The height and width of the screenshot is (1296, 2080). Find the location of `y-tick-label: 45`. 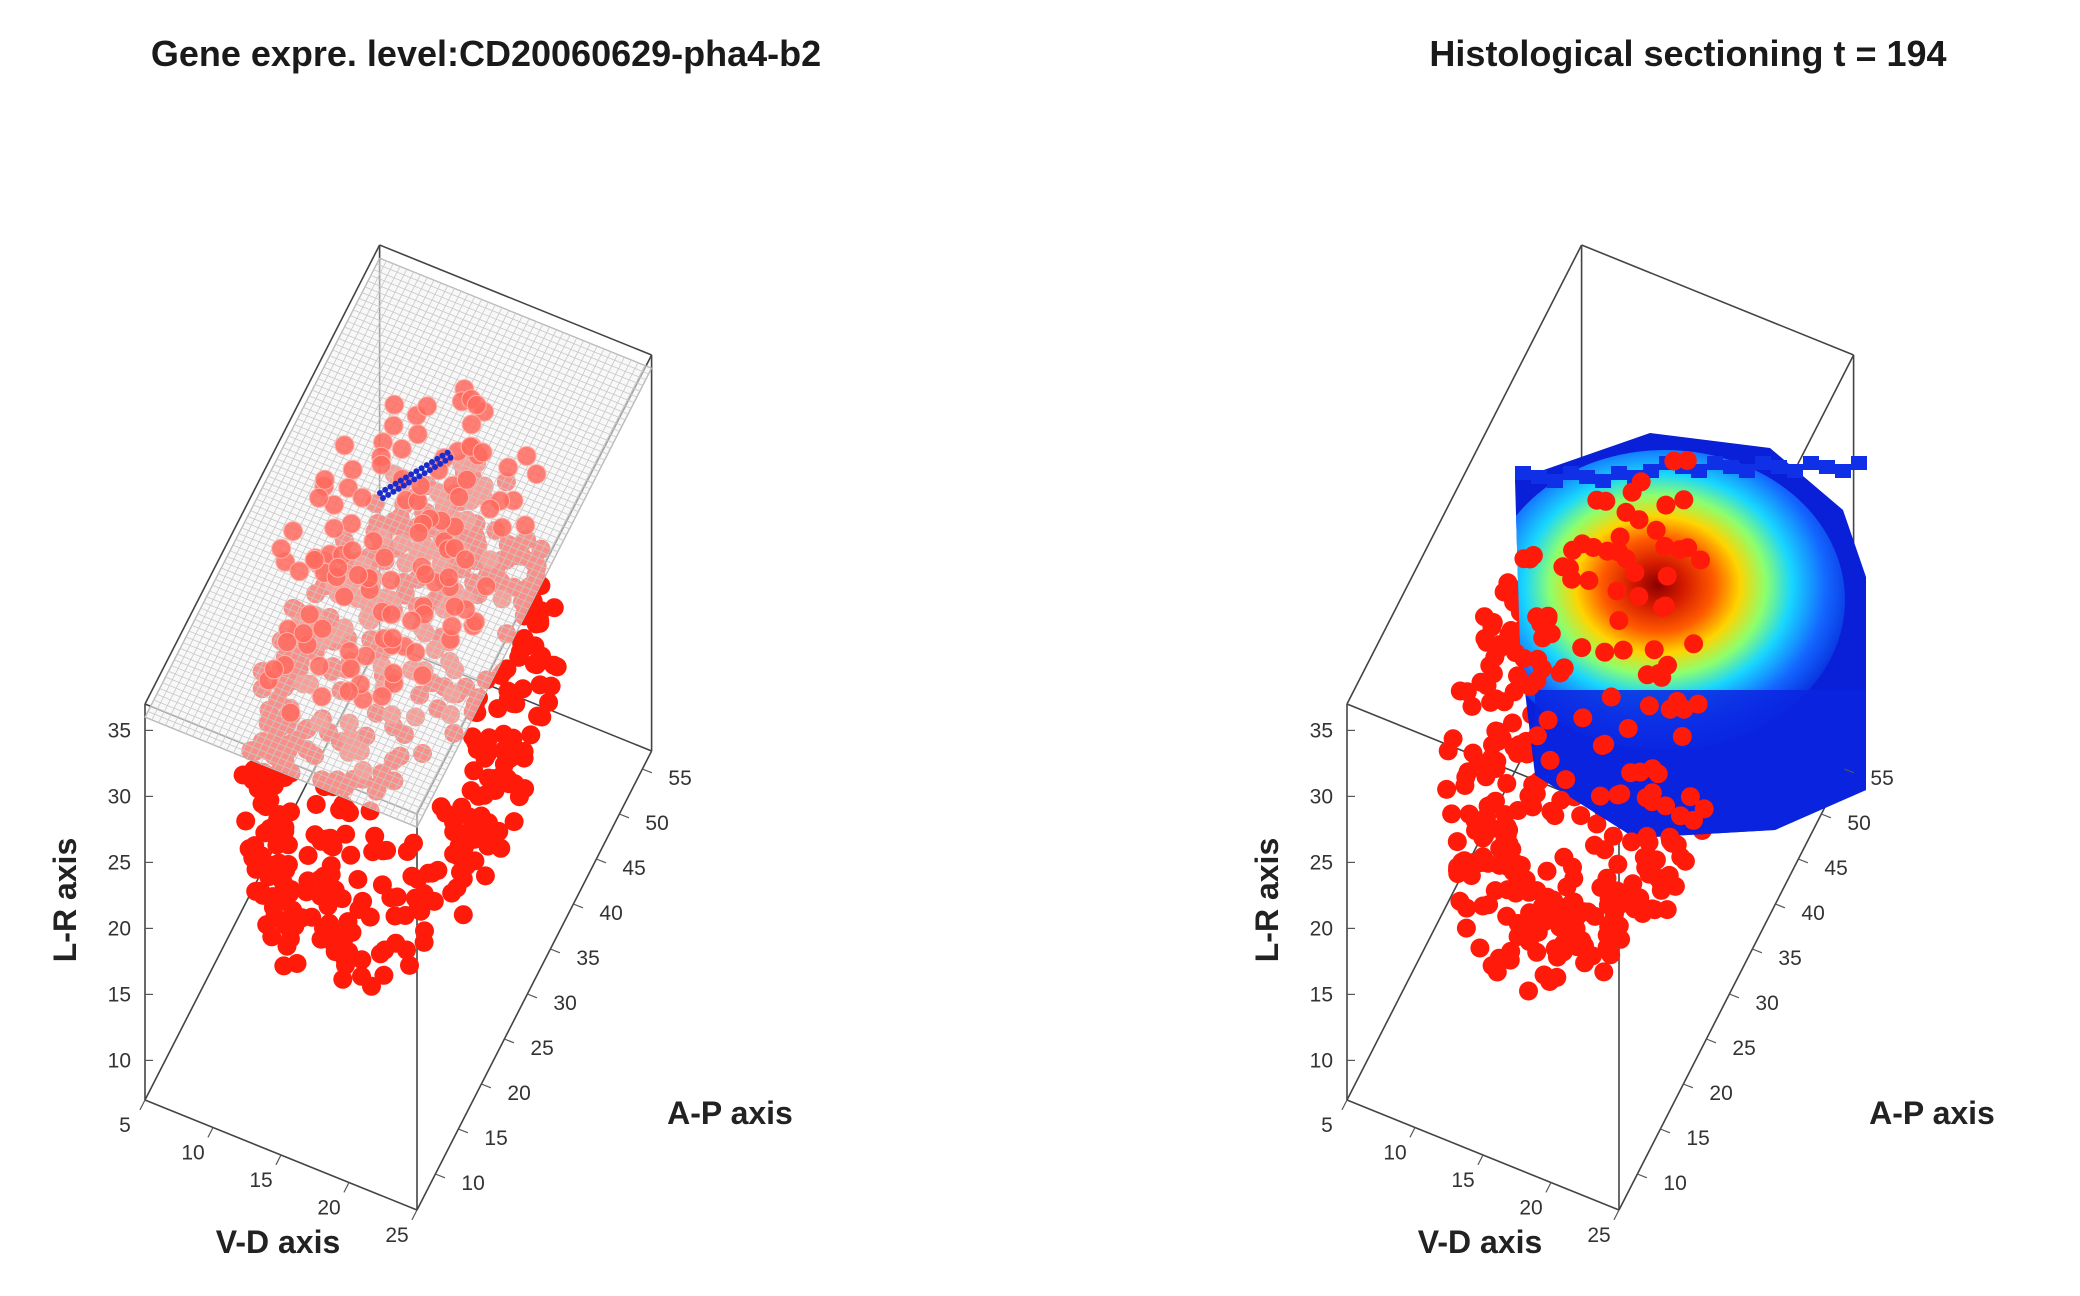

y-tick-label: 45 is located at coordinates (1835, 868).